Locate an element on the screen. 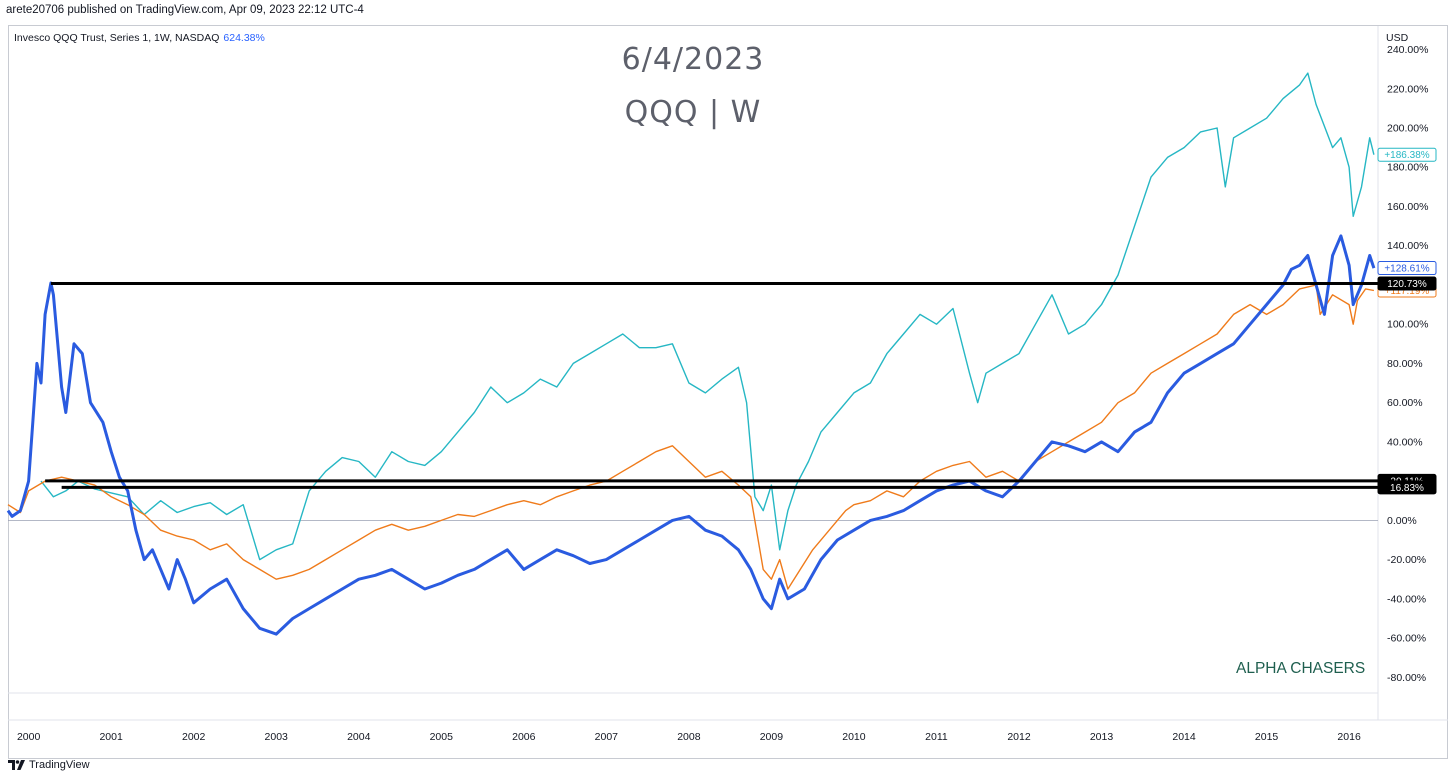 This screenshot has height=780, width=1456. x-tick-label: 2016 is located at coordinates (1349, 737).